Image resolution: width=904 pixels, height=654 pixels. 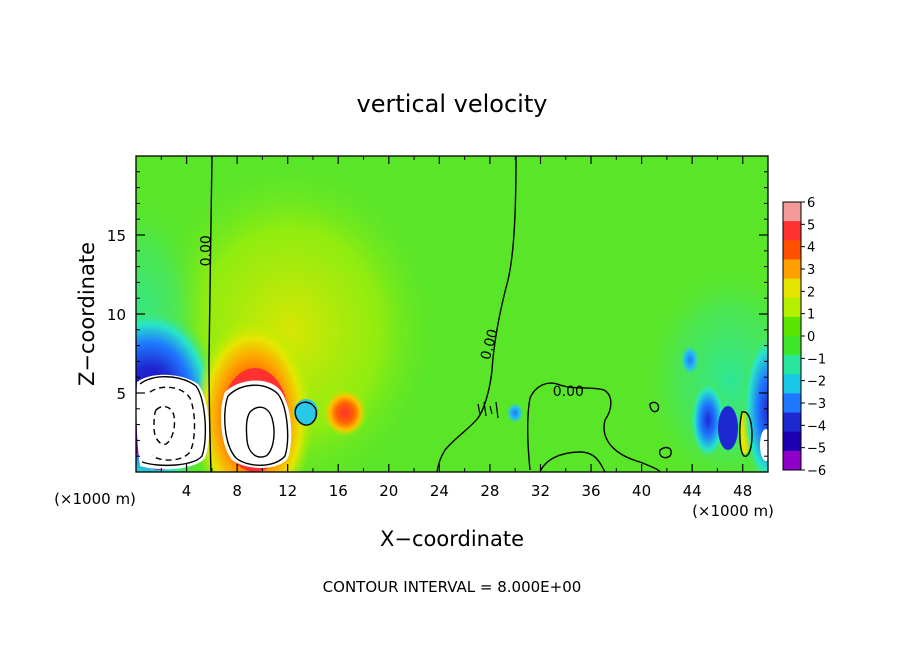 What do you see at coordinates (391, 317) in the screenshot?
I see `contour-labels: 0.00 0.00 0.00` at bounding box center [391, 317].